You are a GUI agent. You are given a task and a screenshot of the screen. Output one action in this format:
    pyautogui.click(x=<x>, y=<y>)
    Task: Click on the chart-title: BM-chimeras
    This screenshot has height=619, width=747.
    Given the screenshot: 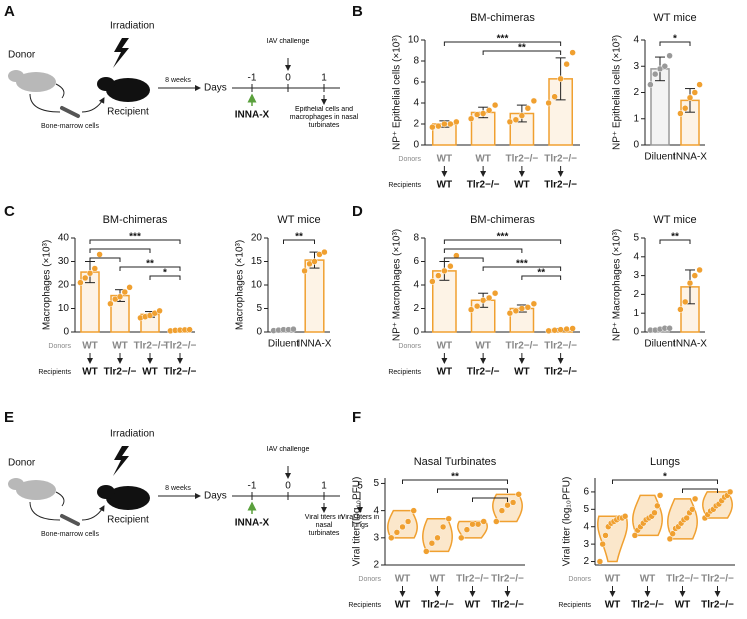 What is the action you would take?
    pyautogui.click(x=135, y=220)
    